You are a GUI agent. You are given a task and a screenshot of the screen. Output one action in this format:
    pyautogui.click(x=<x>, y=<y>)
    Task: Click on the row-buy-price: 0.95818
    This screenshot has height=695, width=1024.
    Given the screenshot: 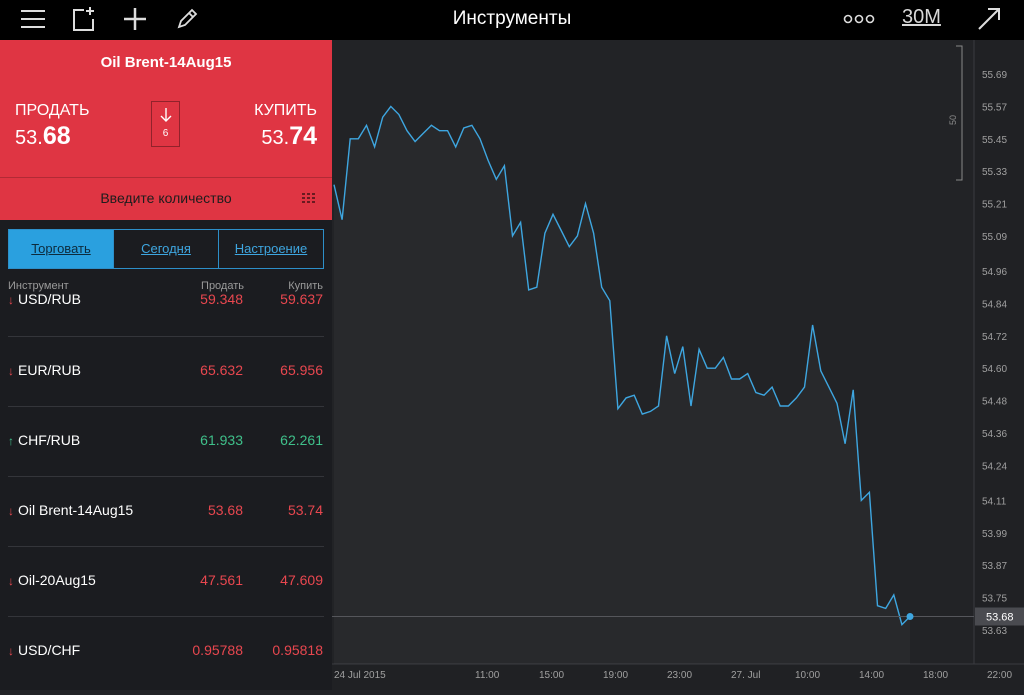 What is the action you would take?
    pyautogui.click(x=297, y=650)
    